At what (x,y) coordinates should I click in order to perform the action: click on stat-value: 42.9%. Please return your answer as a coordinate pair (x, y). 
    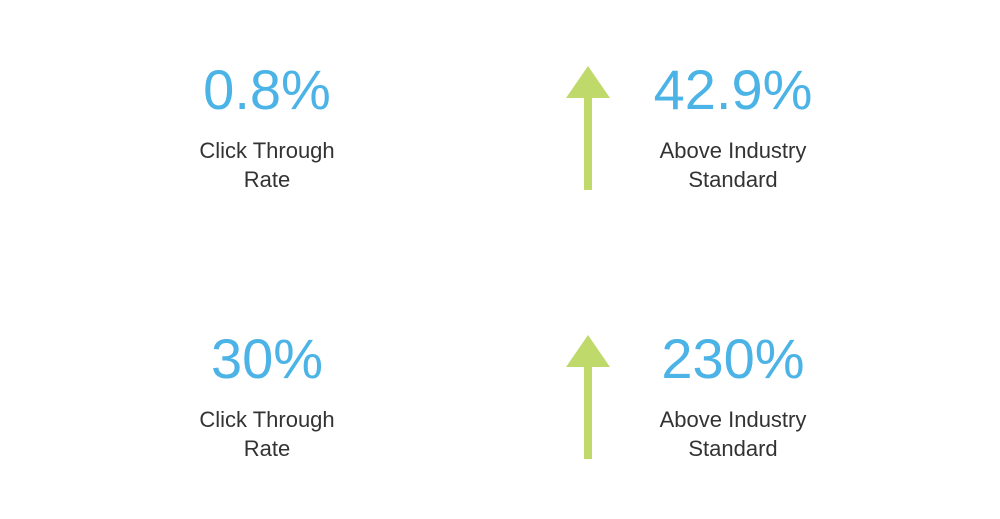
    Looking at the image, I should click on (733, 89).